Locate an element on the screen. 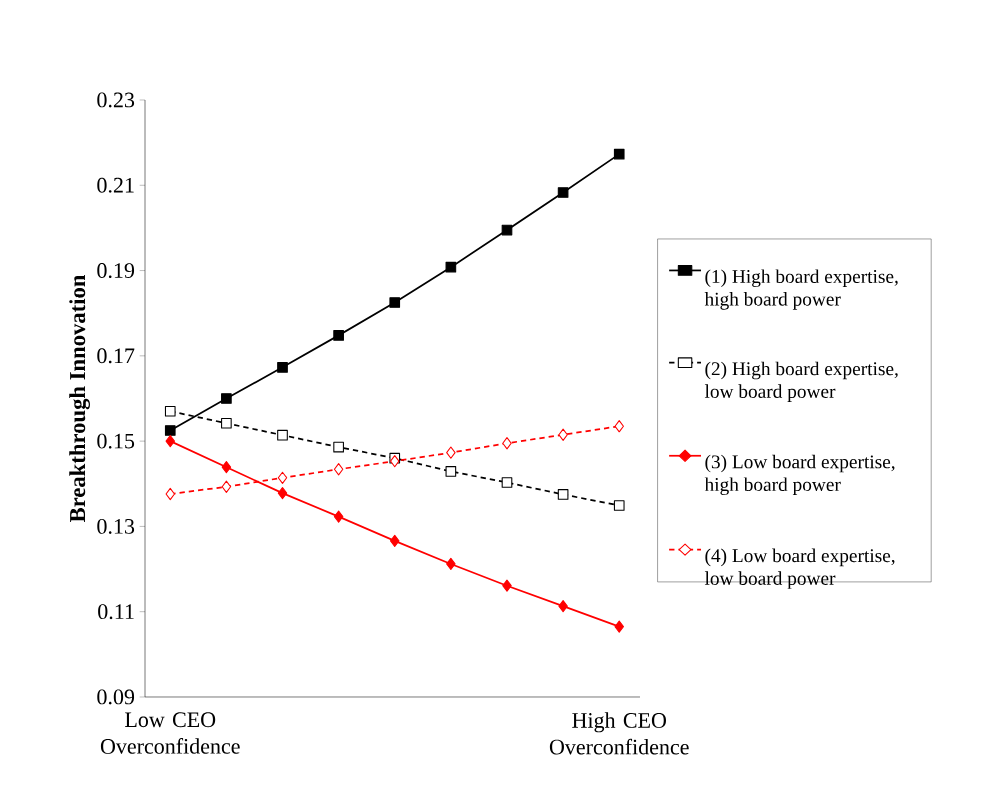 This screenshot has height=791, width=1004. x-tick-label: High CEO Overconfidence is located at coordinates (619, 733).